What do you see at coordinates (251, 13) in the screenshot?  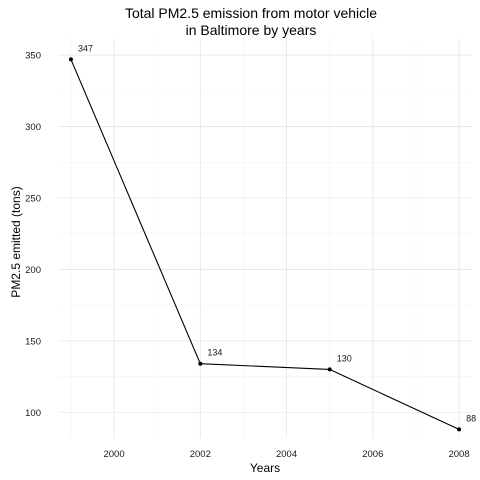 I see `chart-title-line-1: Total PM2.5 emission from motor vehicle` at bounding box center [251, 13].